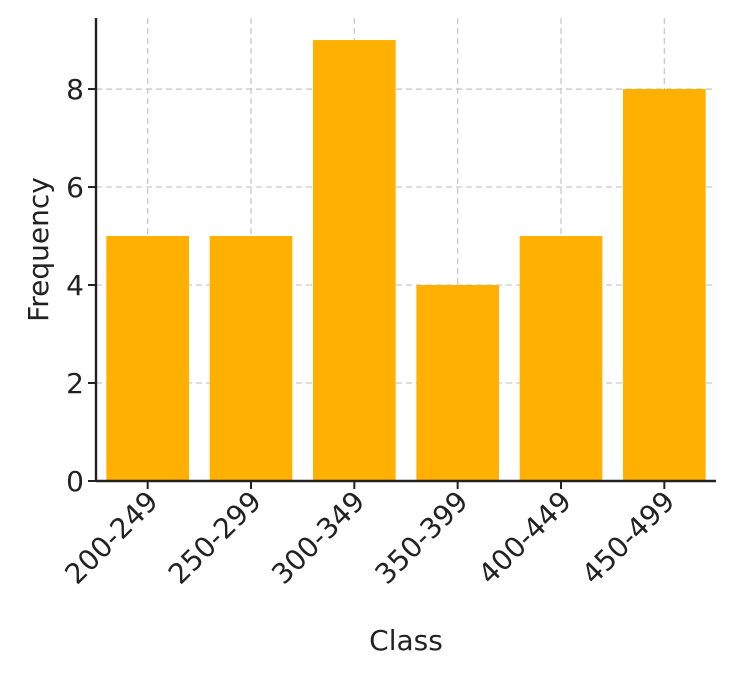  I want to click on x-tick-label: 400-449, so click(525, 538).